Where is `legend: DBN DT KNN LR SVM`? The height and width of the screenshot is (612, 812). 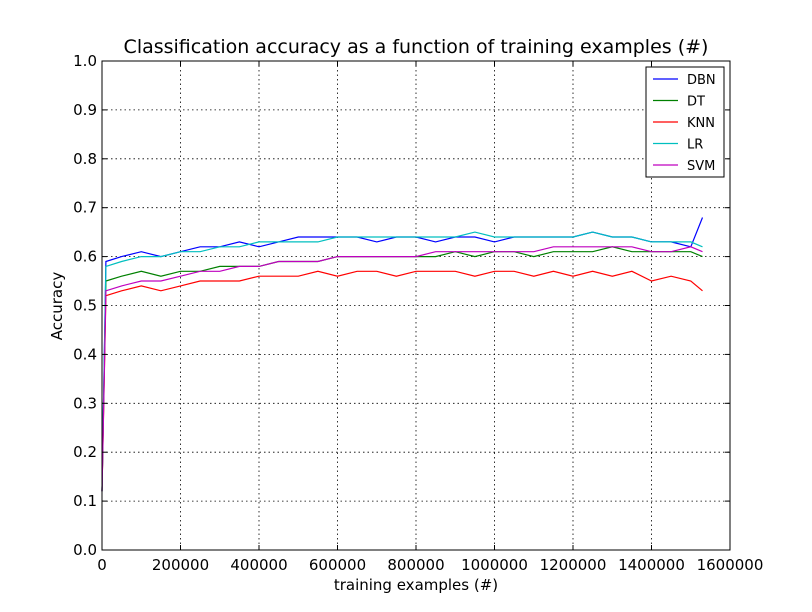 legend: DBN DT KNN LR SVM is located at coordinates (685, 122).